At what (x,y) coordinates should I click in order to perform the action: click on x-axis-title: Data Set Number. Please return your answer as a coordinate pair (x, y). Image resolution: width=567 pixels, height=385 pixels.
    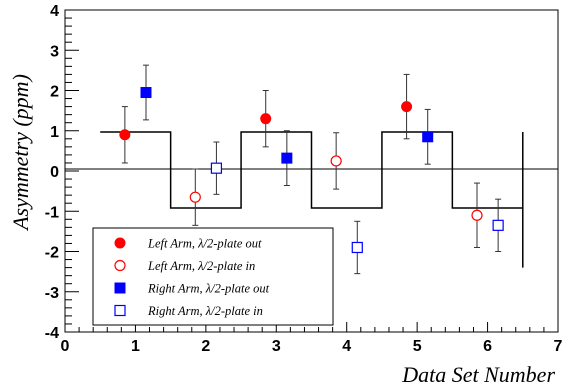
    Looking at the image, I should click on (478, 373).